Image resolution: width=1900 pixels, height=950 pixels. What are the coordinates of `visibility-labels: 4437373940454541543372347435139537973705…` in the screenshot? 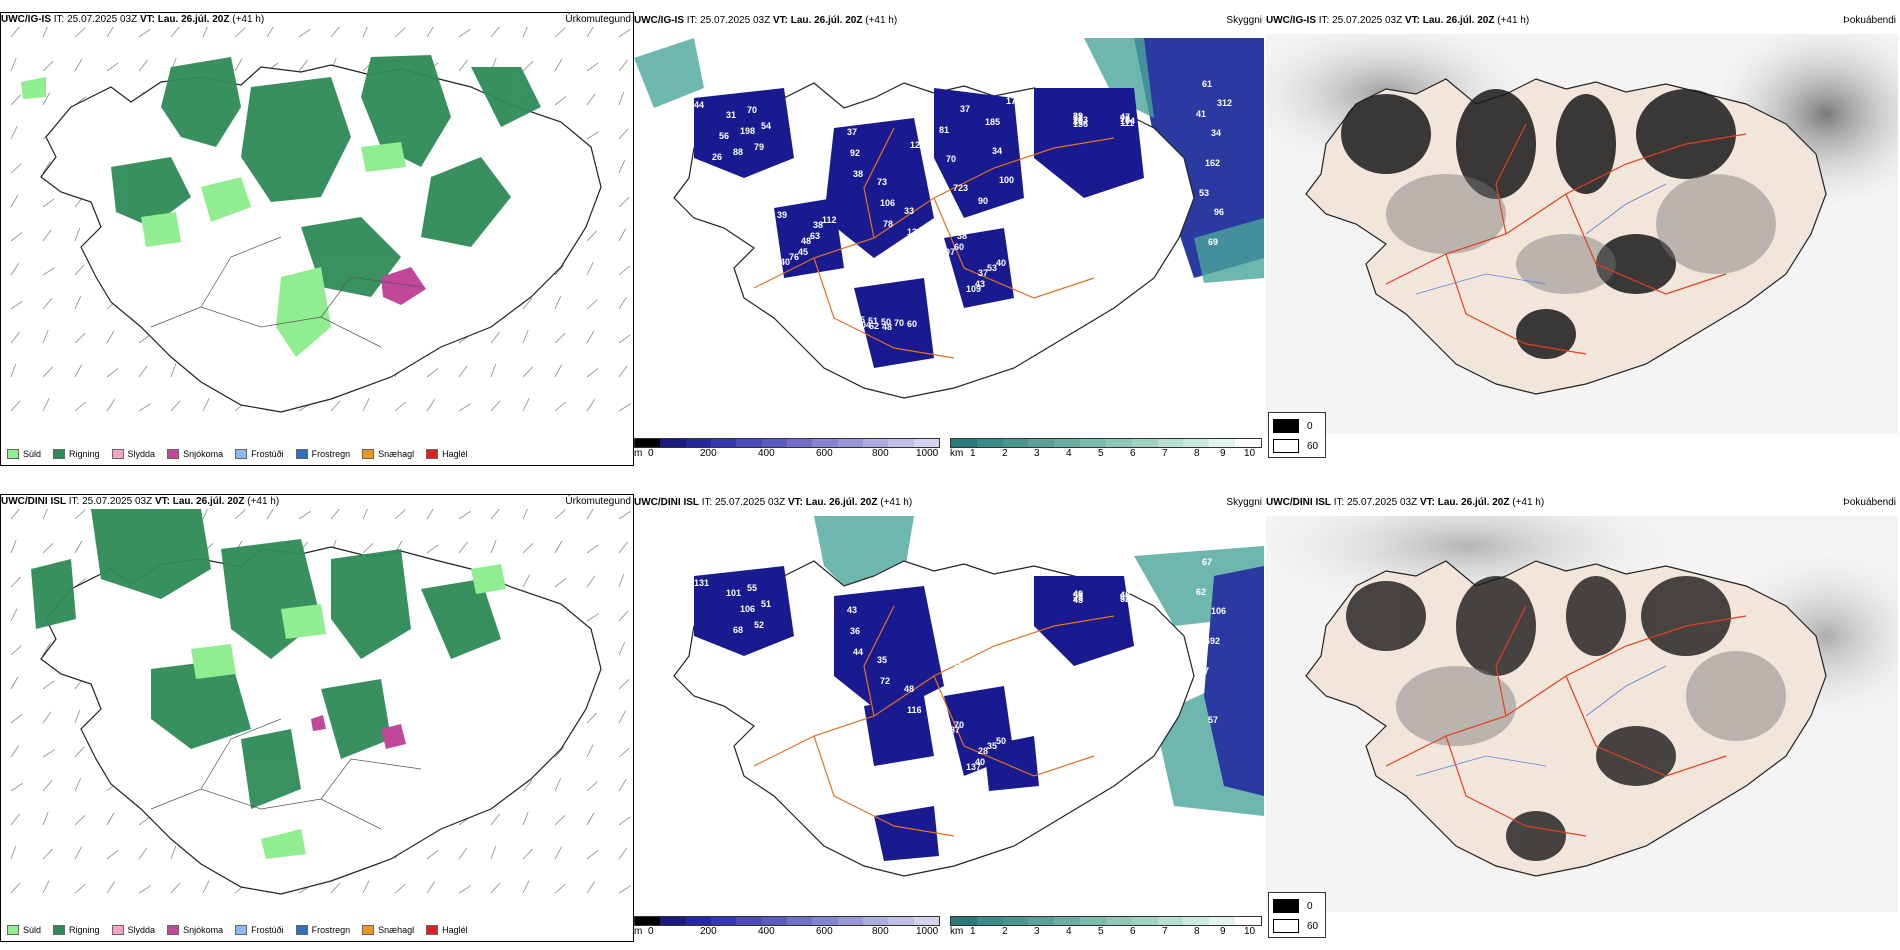 It's located at (963, 205).